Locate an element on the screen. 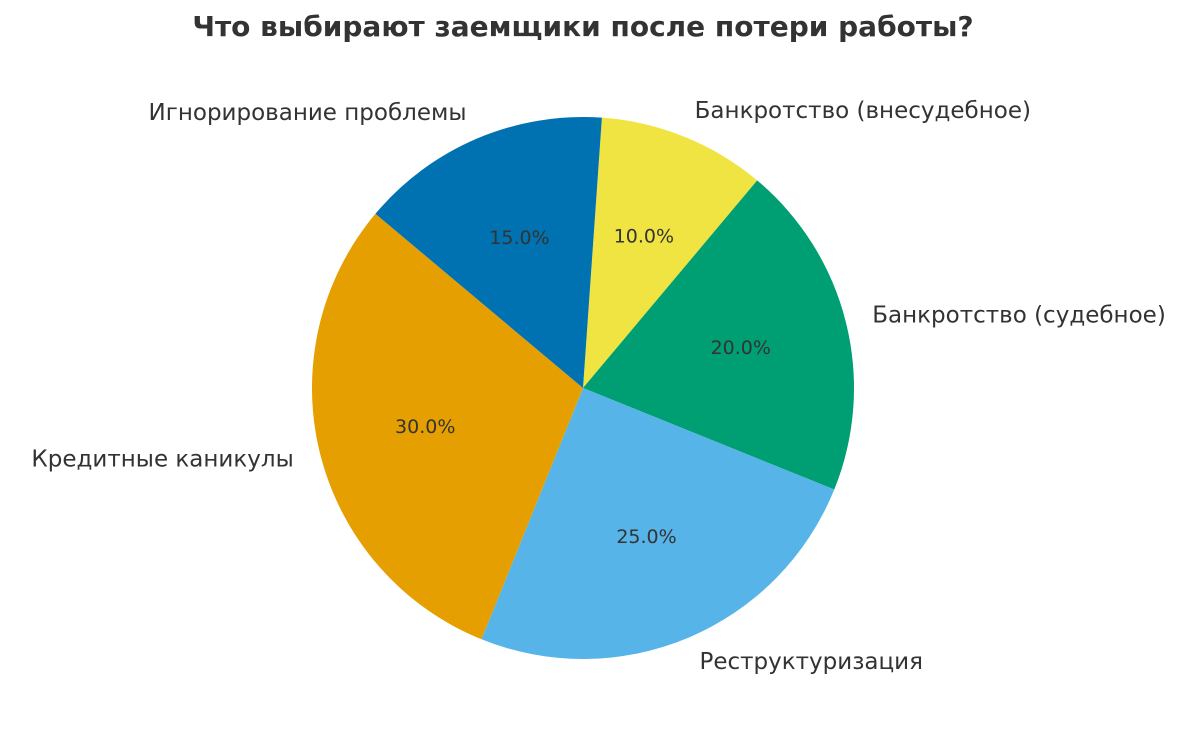 Image resolution: width=1200 pixels, height=743 pixels. slice-label: Кредитные каникулы is located at coordinates (162, 460).